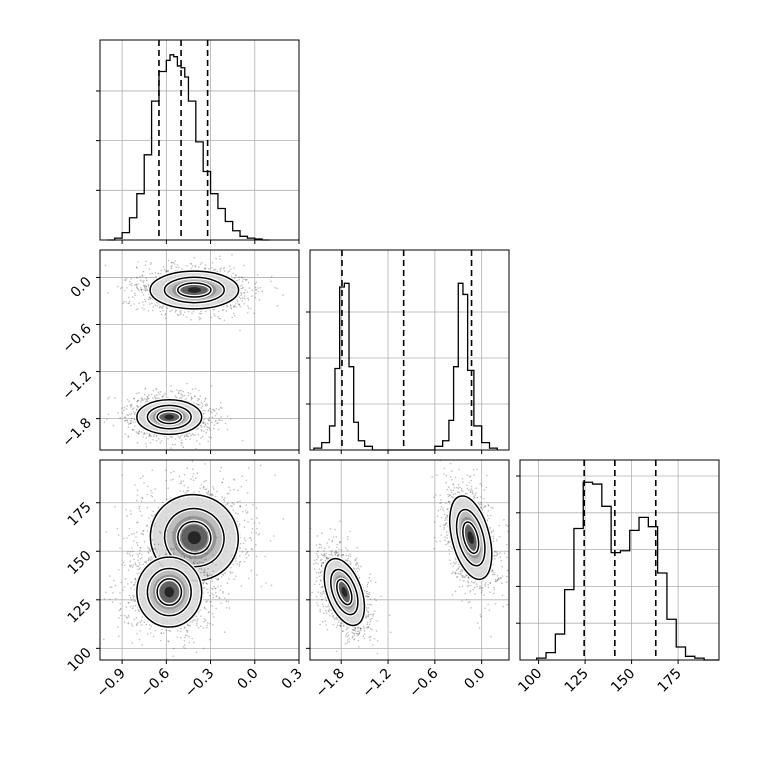 The image size is (760, 760). What do you see at coordinates (619, 560) in the screenshot?
I see `hist-p2-frame` at bounding box center [619, 560].